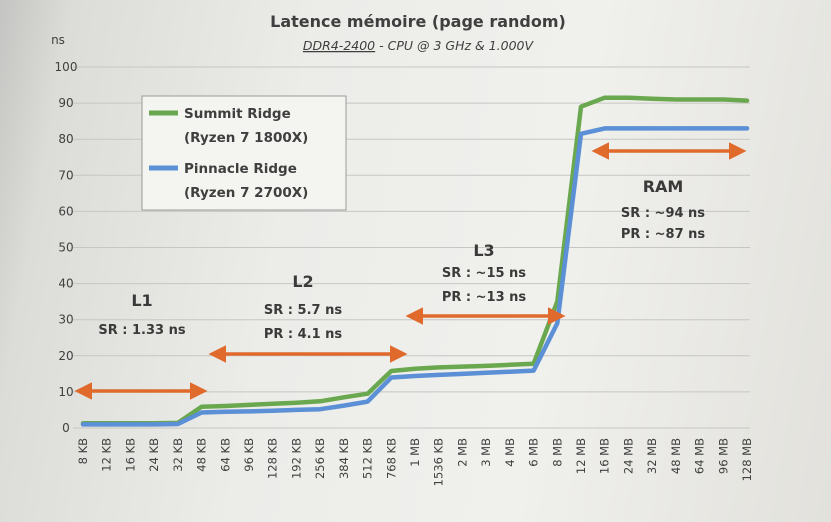 The width and height of the screenshot is (831, 522). I want to click on annotation-l2-pr: PR : 4.1 ns, so click(303, 334).